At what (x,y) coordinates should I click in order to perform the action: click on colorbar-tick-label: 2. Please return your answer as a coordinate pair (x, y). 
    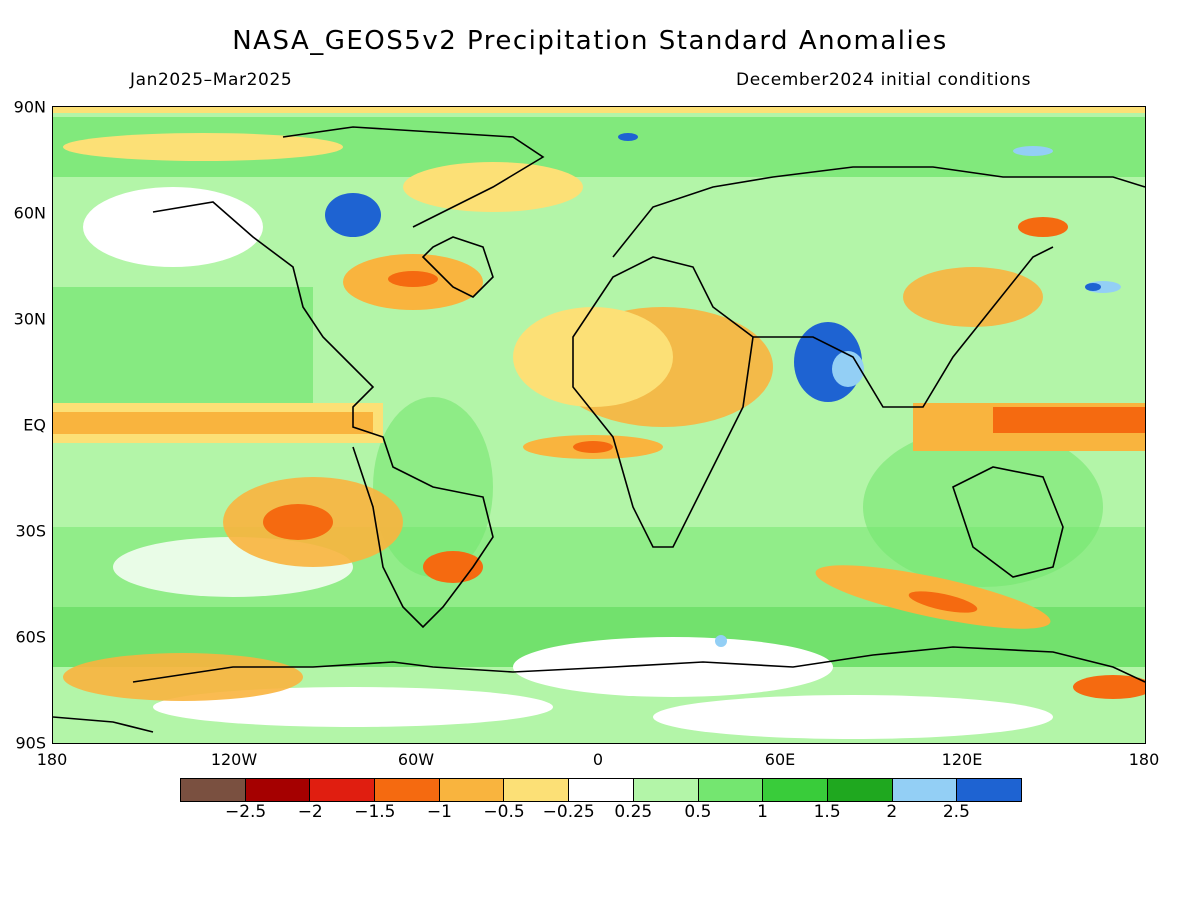
    Looking at the image, I should click on (892, 812).